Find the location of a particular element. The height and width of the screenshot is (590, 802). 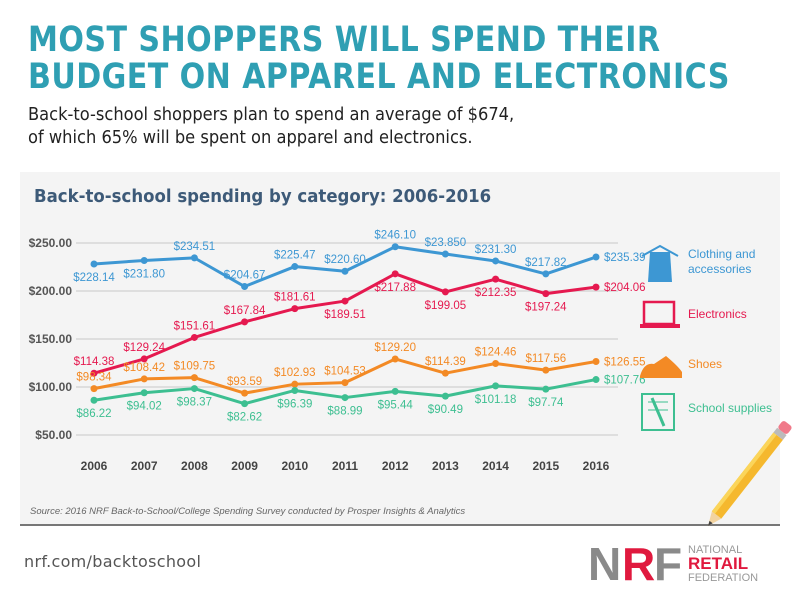

svg-text: R is located at coordinates (638, 562).